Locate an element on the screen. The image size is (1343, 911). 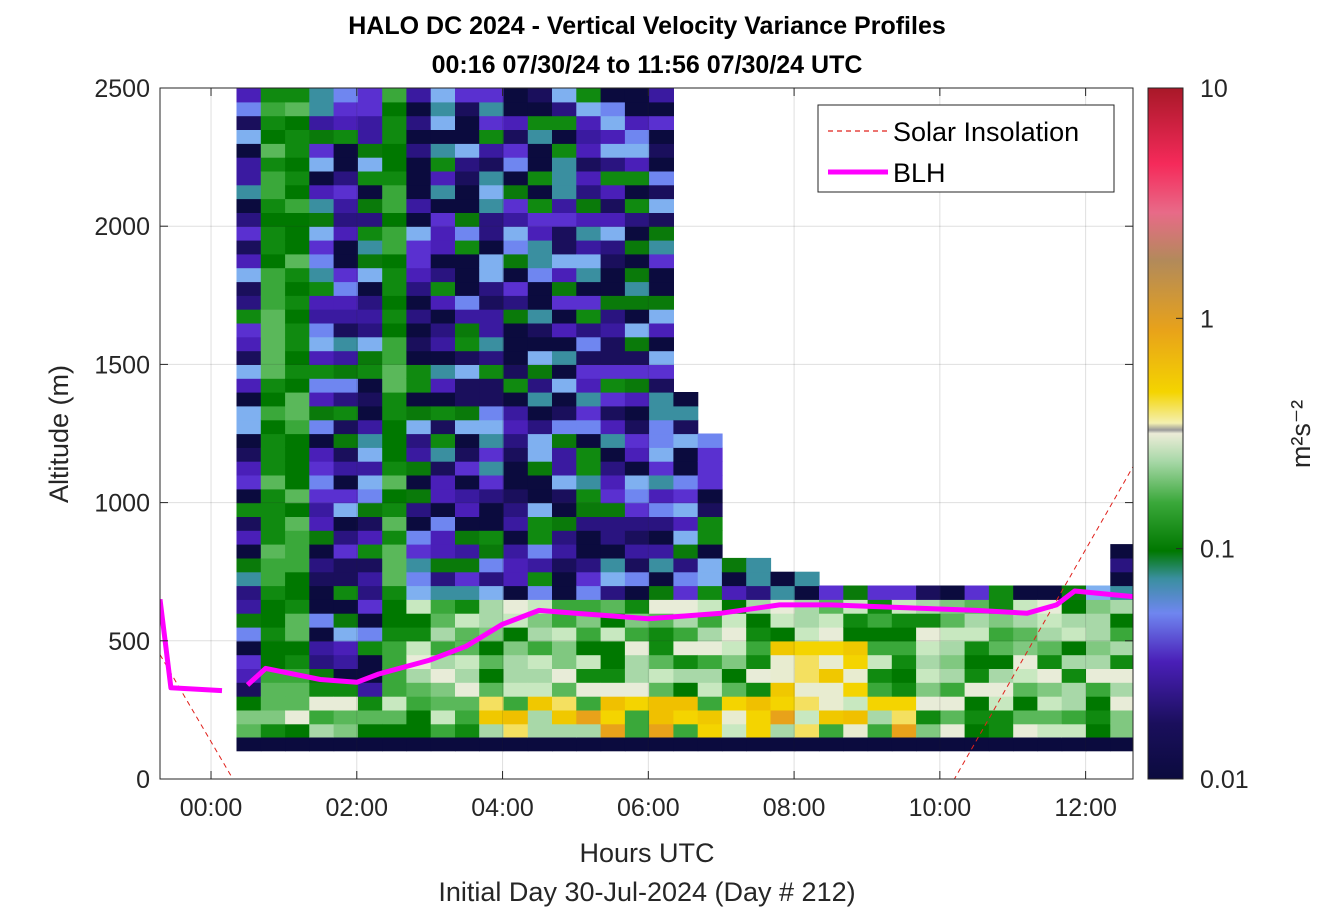
colorbar-tick-label: 1 is located at coordinates (1207, 319).